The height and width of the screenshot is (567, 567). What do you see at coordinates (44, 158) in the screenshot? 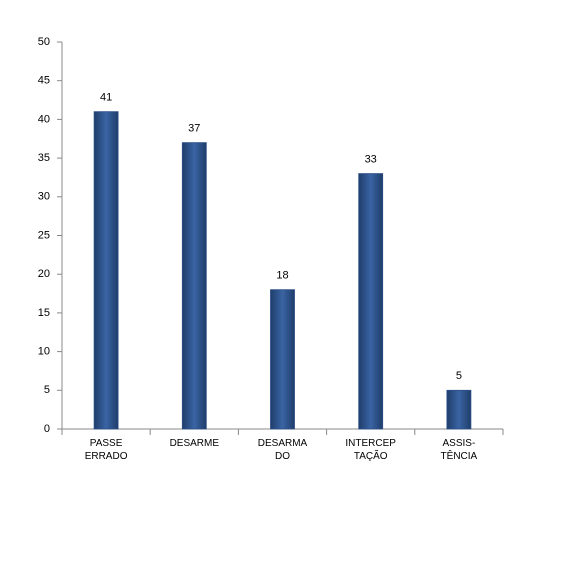
I see `y-tick-label: 35` at bounding box center [44, 158].